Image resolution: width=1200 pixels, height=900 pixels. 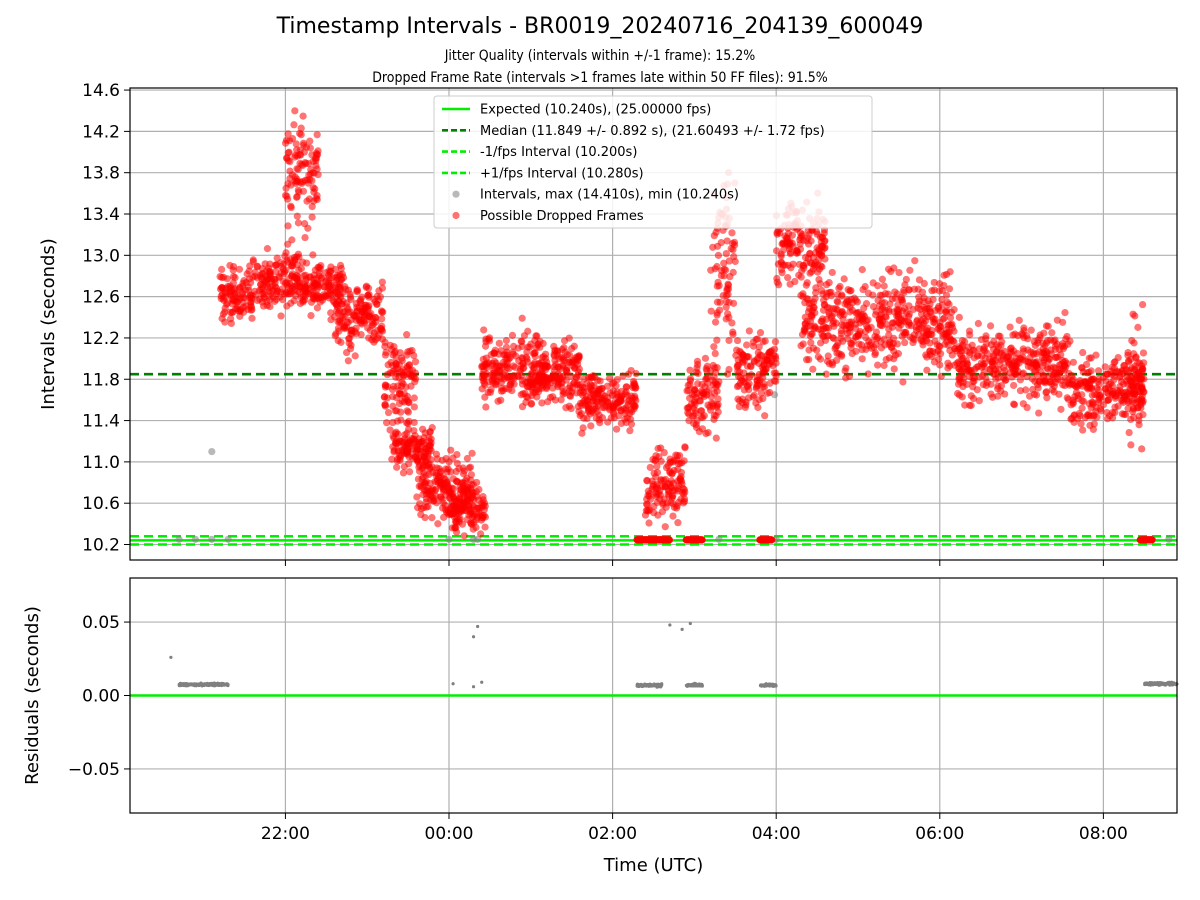 I want to click on legend-box, so click(x=653, y=162).